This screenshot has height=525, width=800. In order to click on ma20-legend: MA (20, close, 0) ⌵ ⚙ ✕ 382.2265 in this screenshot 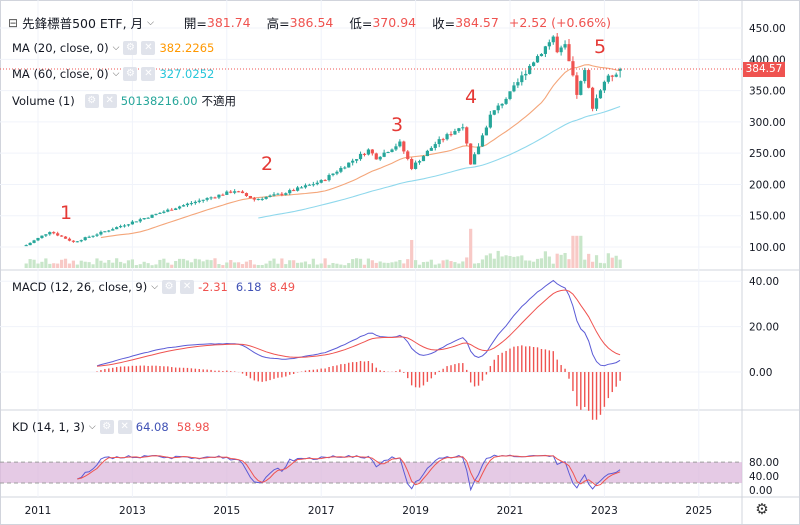, I will do `click(113, 48)`.